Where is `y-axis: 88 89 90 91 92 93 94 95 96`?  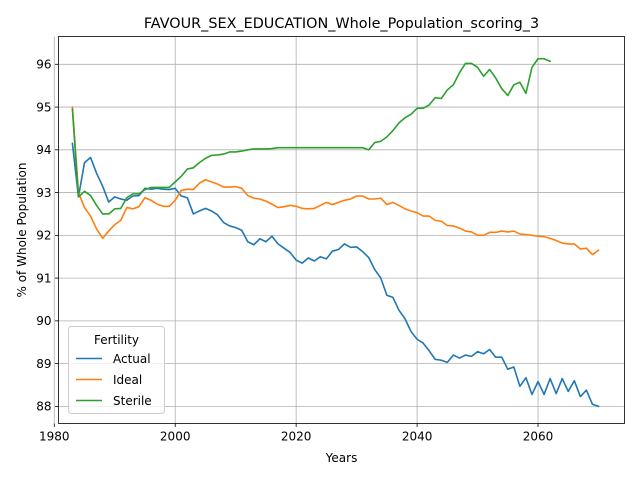
y-axis: 88 89 90 91 92 93 94 95 96 is located at coordinates (47, 236).